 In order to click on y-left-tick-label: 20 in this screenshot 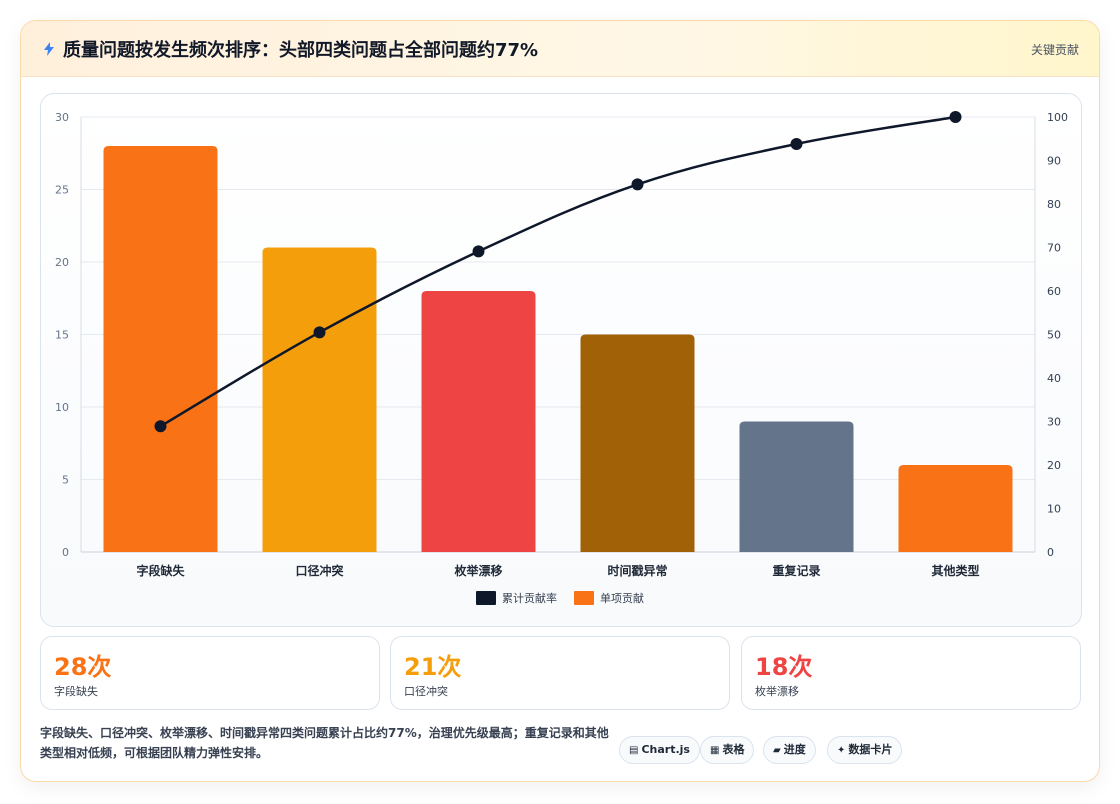, I will do `click(62, 262)`.